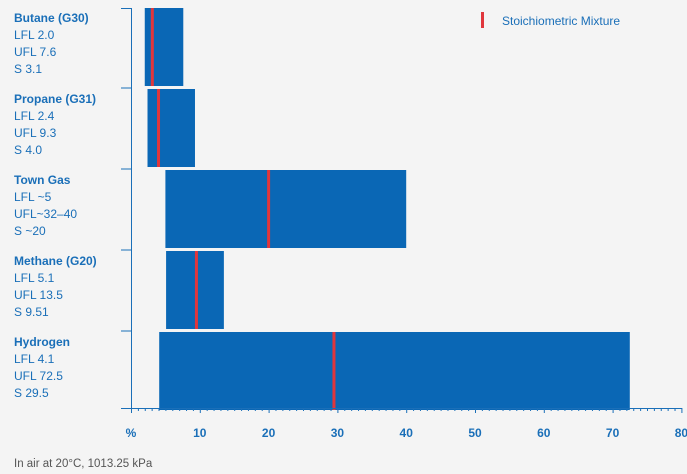  I want to click on gas-value-line: LFL ~5, so click(33, 197).